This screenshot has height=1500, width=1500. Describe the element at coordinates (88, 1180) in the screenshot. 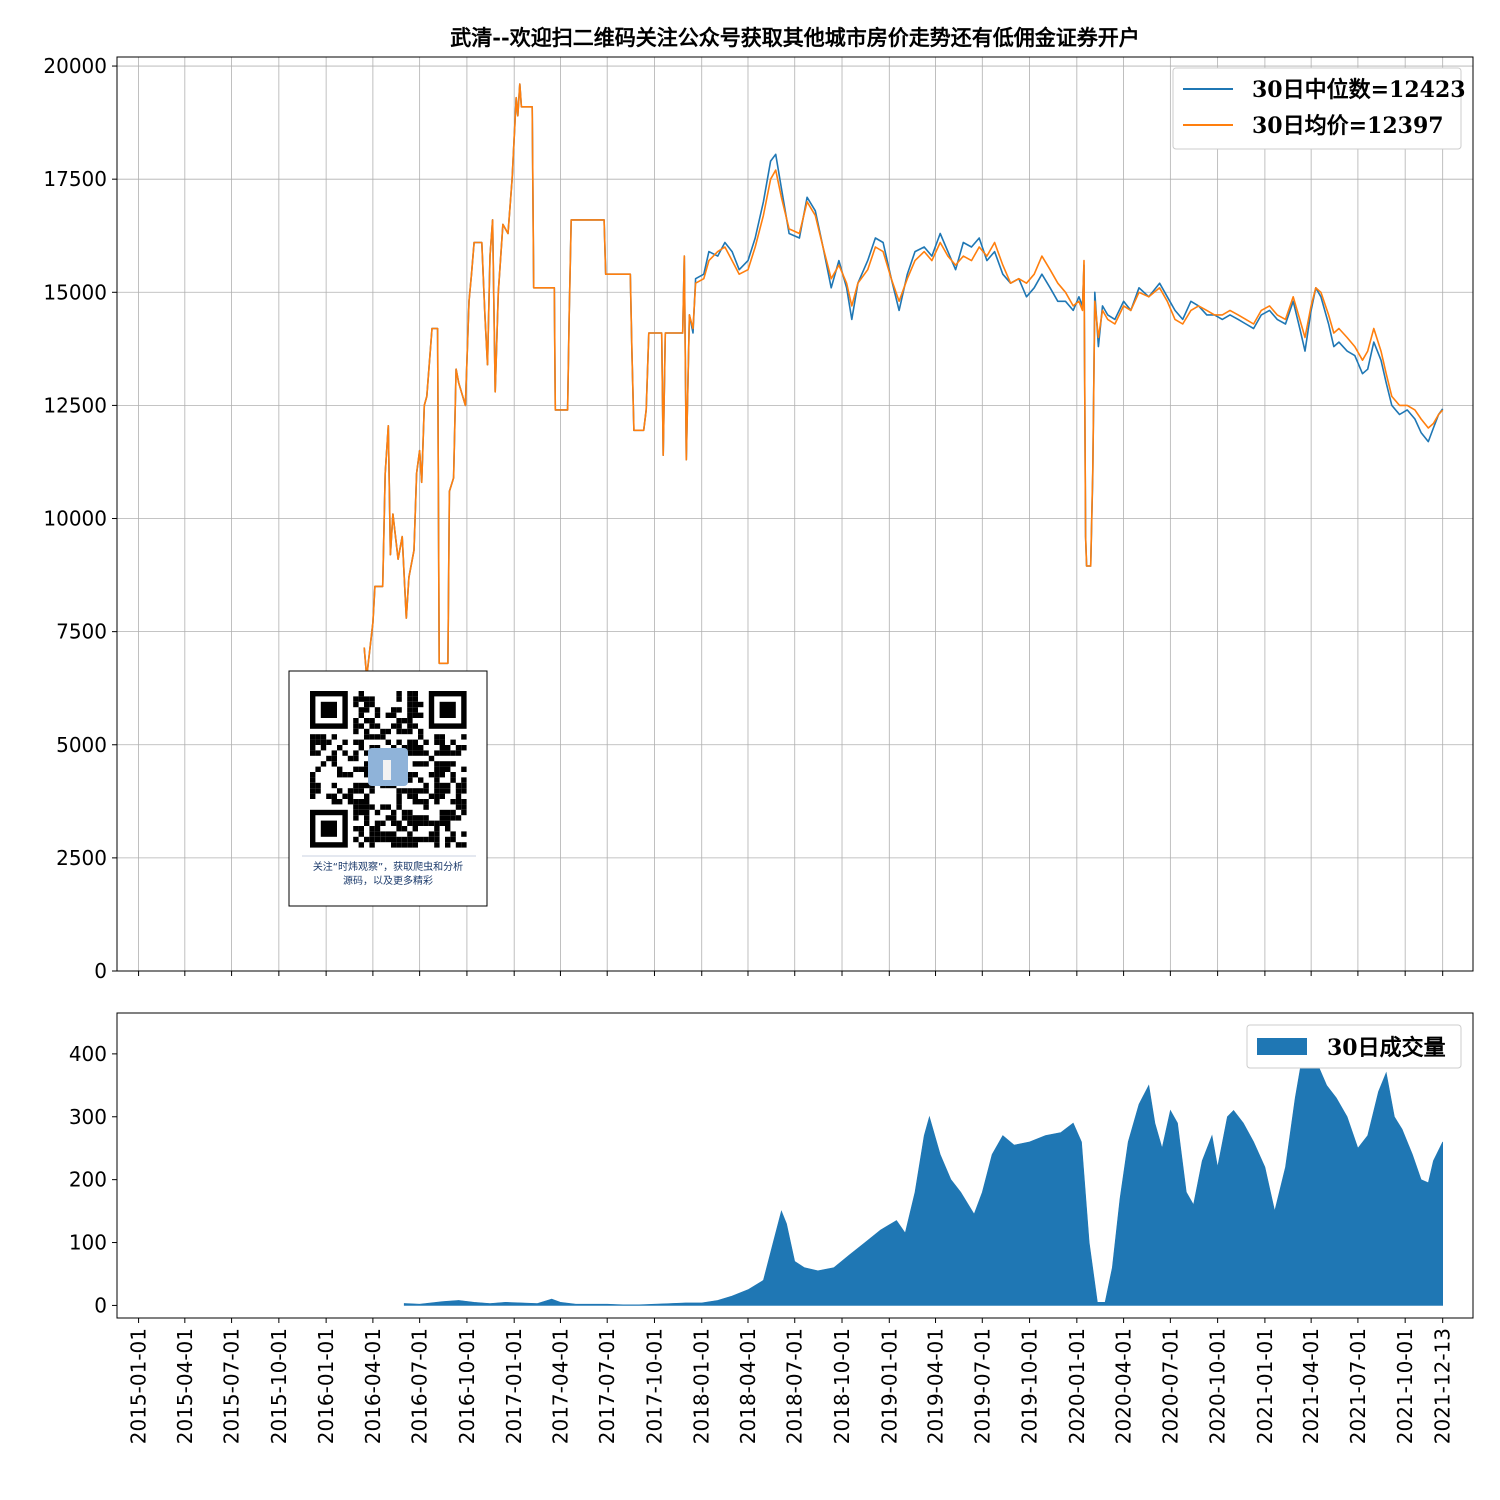

I see `volume-y-tick-label: 200` at that location.